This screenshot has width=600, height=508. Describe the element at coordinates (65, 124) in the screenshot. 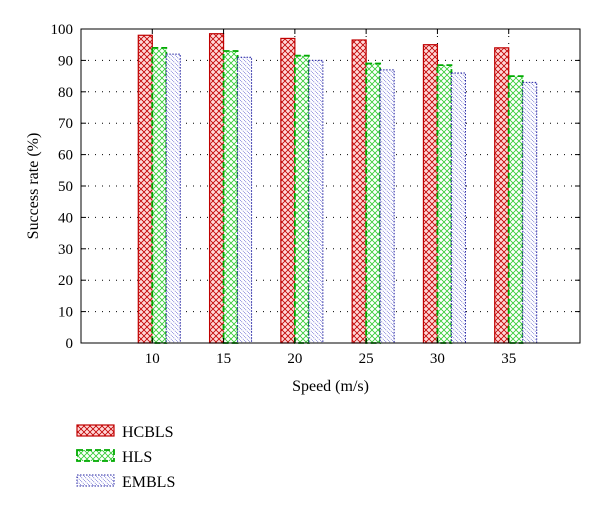

I see `y-tick-label: 70` at that location.